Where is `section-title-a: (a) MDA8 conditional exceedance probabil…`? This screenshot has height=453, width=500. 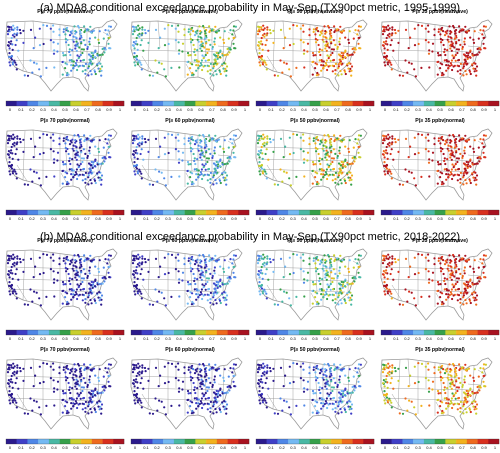
section-title-a: (a) MDA8 conditional exceedance probabil… is located at coordinates (250, 8).